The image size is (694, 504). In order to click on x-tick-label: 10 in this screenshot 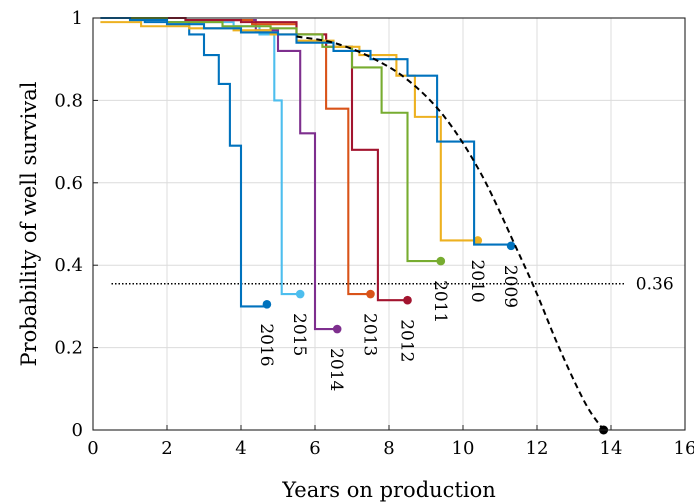, I will do `click(463, 448)`.